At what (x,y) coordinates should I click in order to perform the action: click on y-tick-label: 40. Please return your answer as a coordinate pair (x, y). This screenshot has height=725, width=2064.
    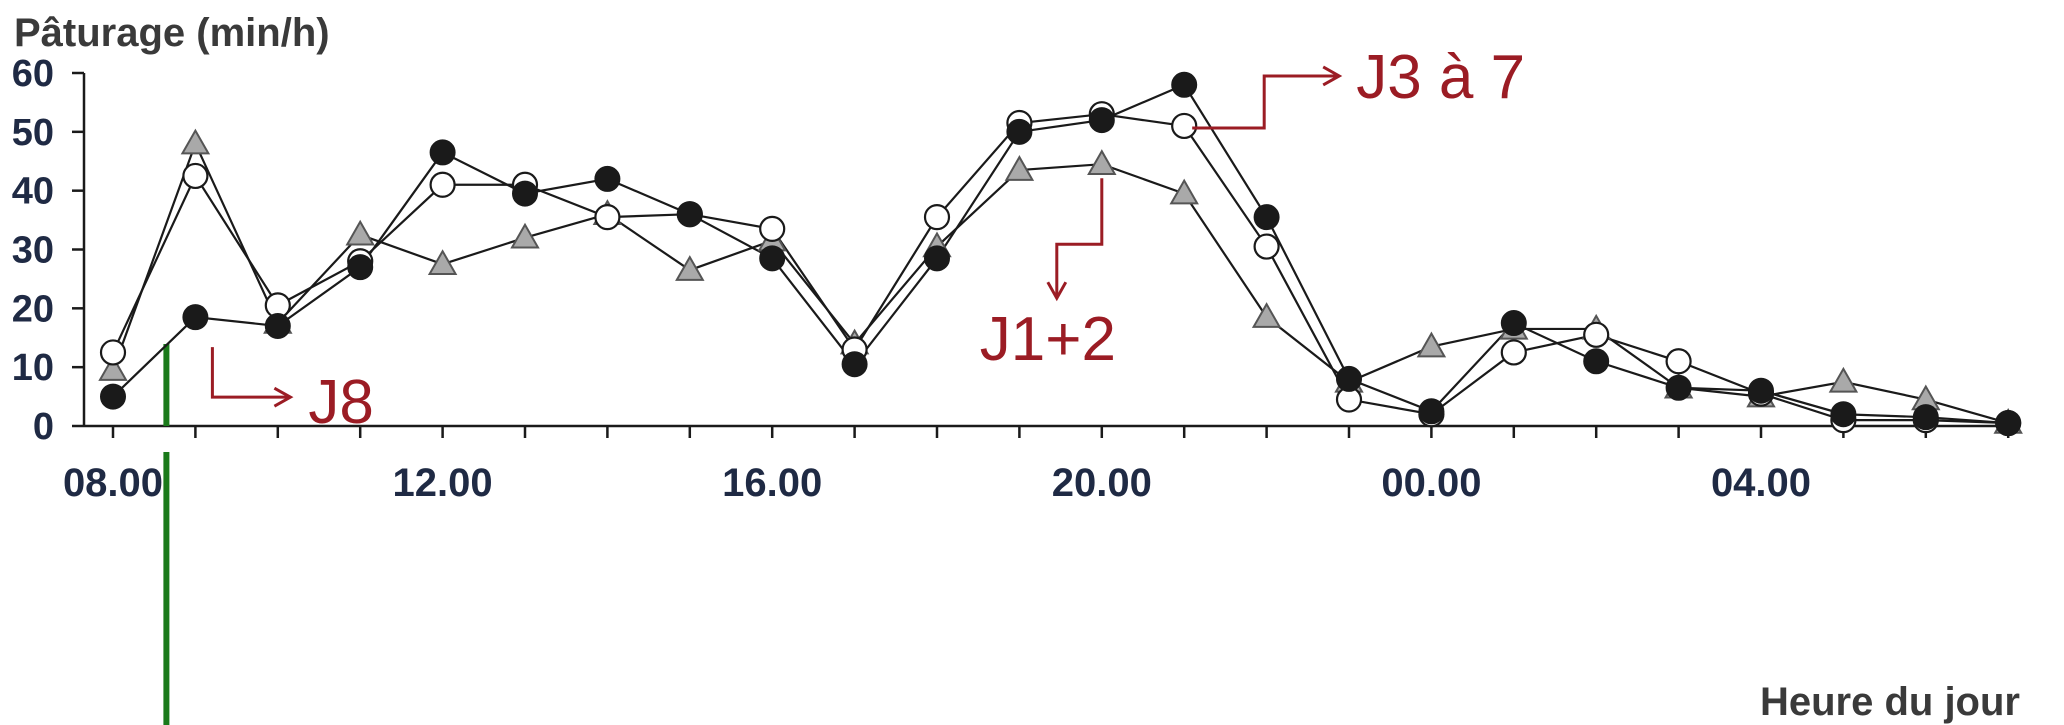
    Looking at the image, I should click on (33, 192).